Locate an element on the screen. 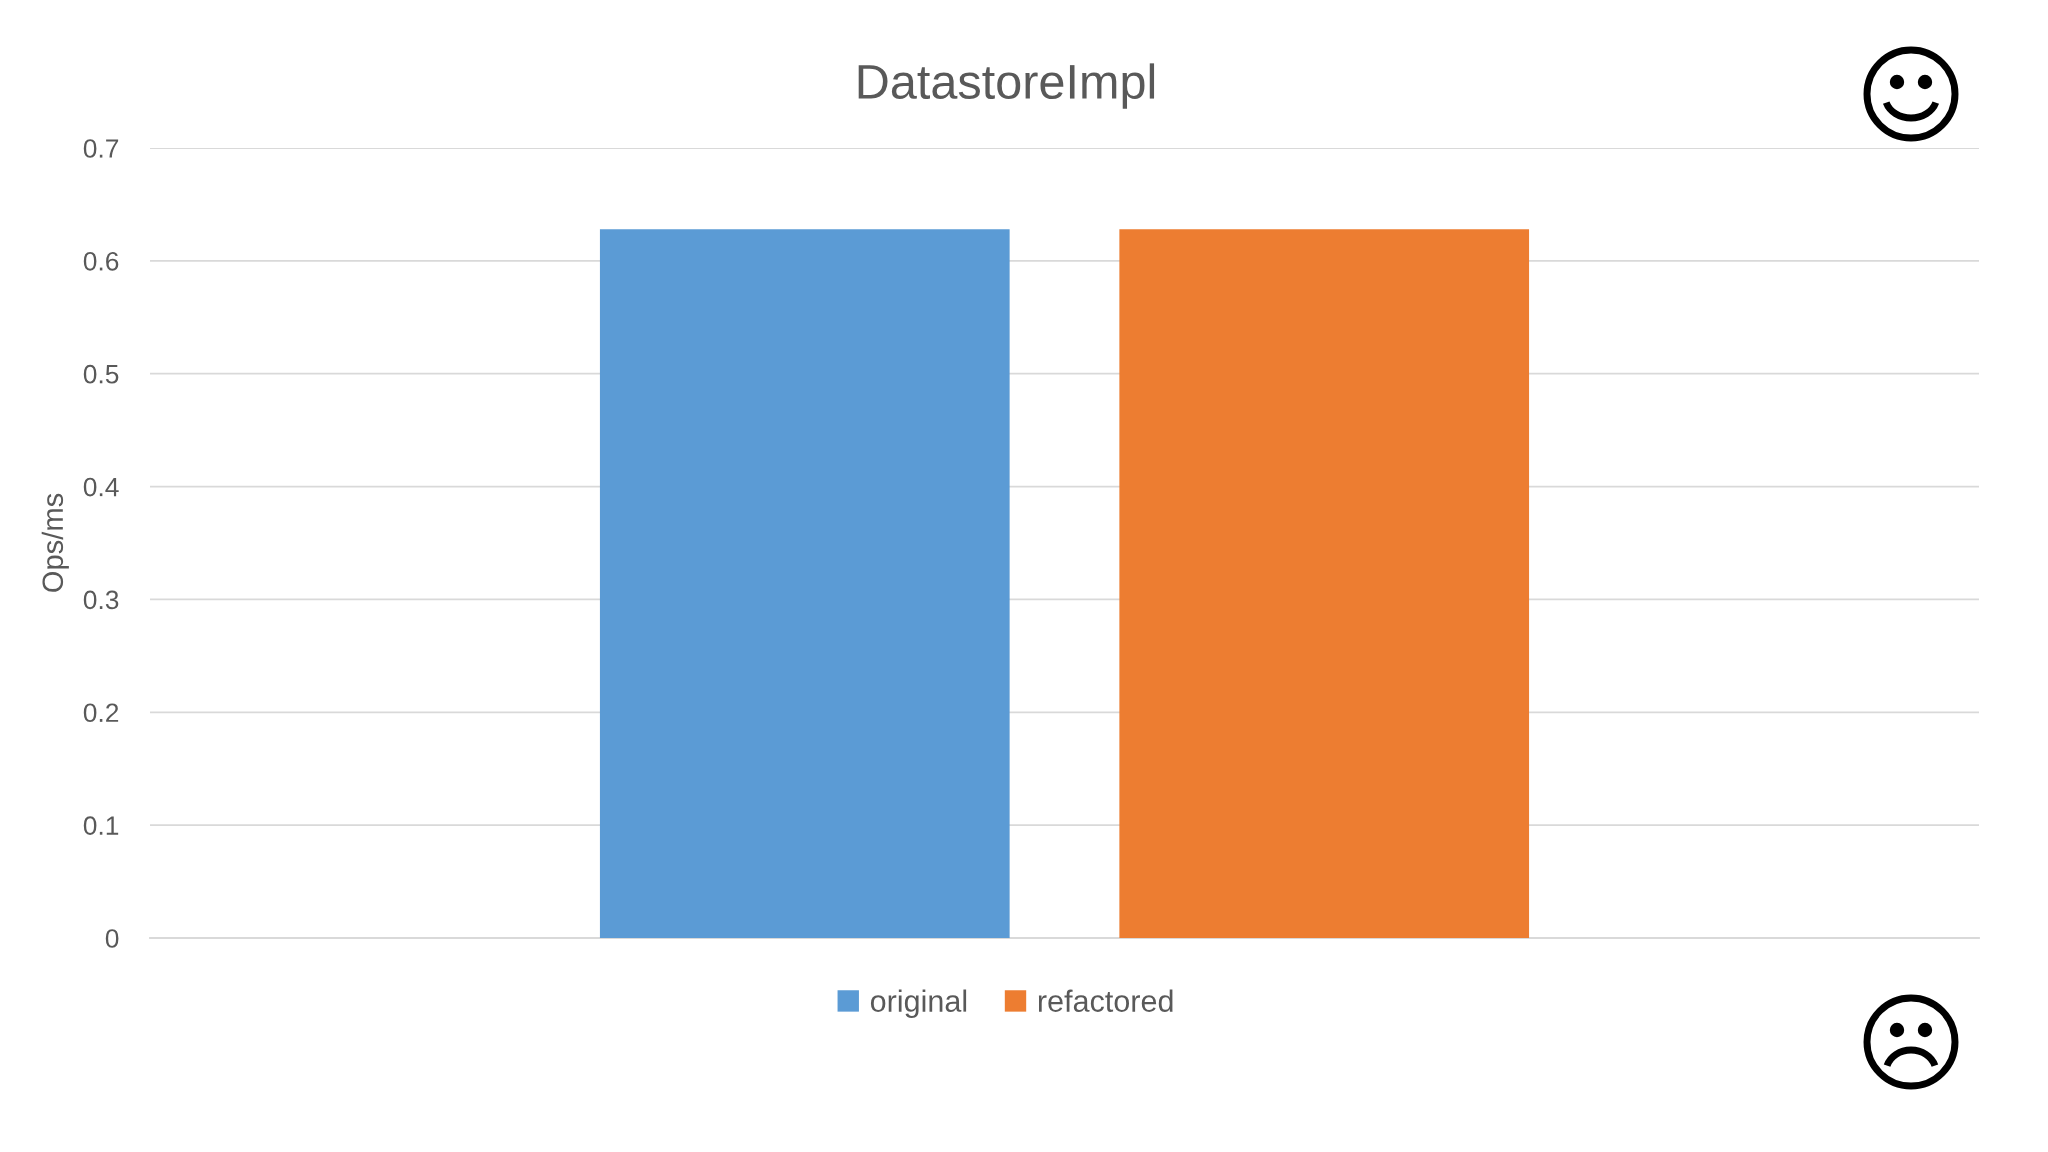 This screenshot has width=2048, height=1152. y-axis-title: Ops/ms is located at coordinates (55, 542).